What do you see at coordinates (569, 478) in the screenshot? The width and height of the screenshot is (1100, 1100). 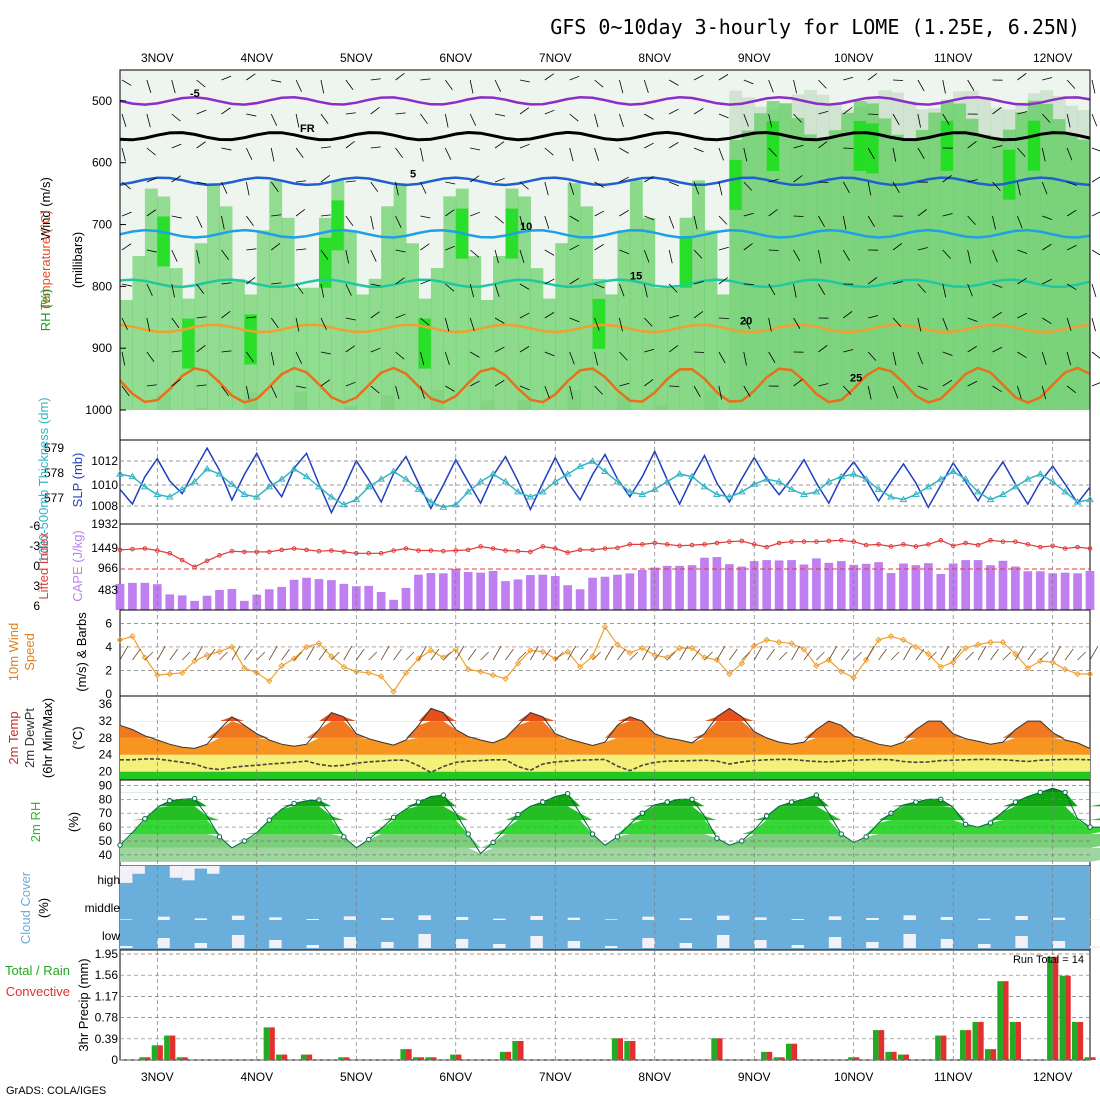 I see `slp-thickness-lines: 1012 1010 1008 579 578 577` at bounding box center [569, 478].